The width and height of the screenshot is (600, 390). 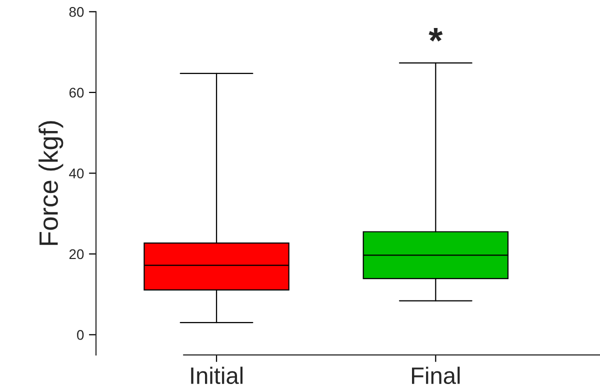 What do you see at coordinates (436, 375) in the screenshot?
I see `x-tick-label: Final` at bounding box center [436, 375].